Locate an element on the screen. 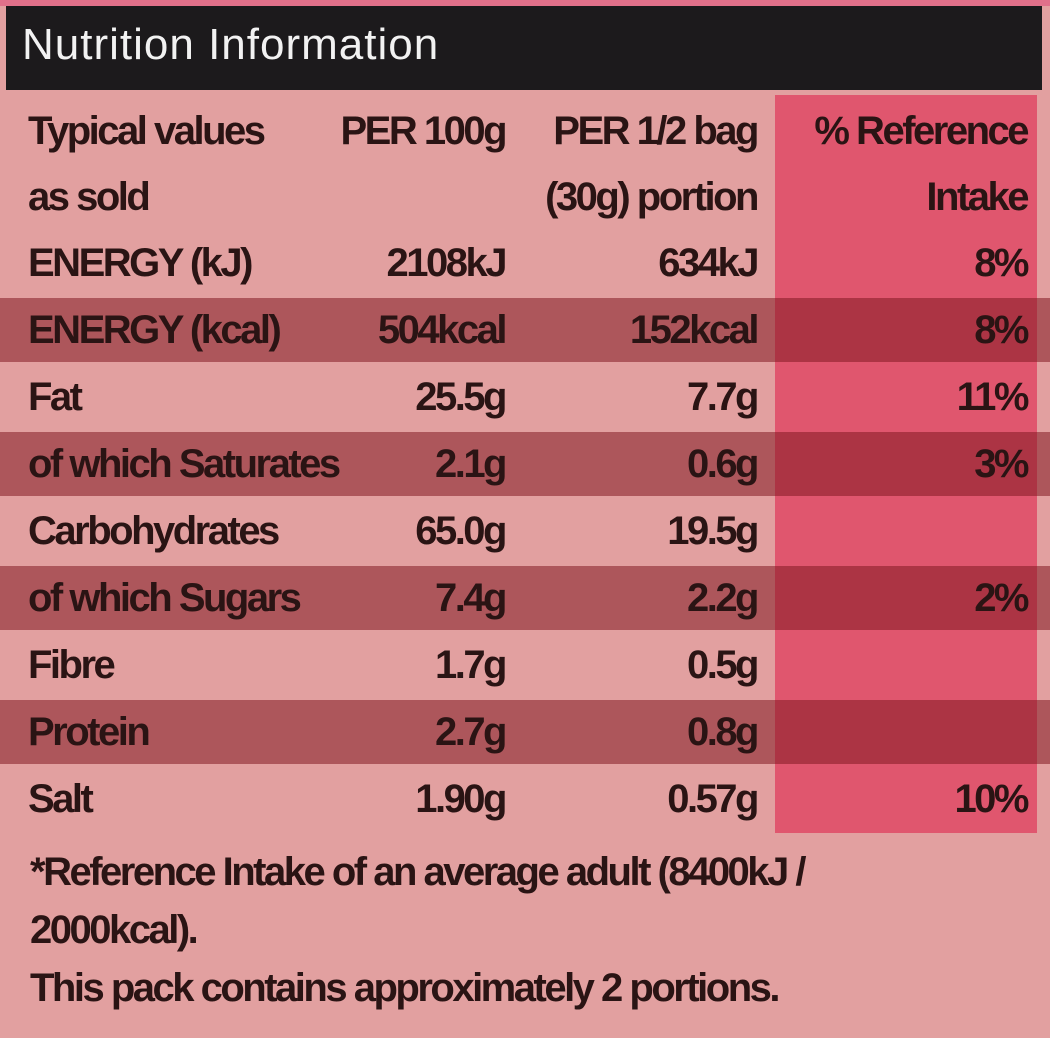 The image size is (1050, 1038). row-label: Protein is located at coordinates (89, 732).